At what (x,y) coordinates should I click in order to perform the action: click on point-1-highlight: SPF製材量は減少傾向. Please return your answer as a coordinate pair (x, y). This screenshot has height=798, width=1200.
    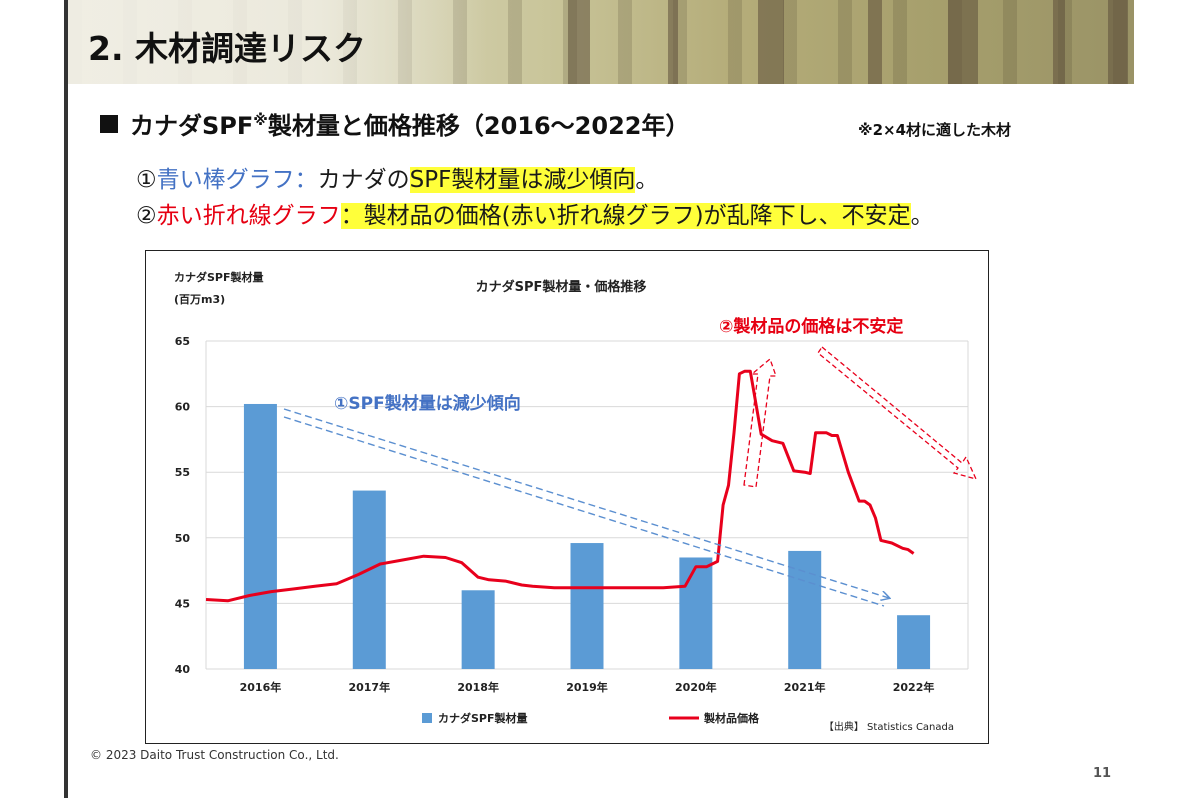
    Looking at the image, I should click on (522, 180).